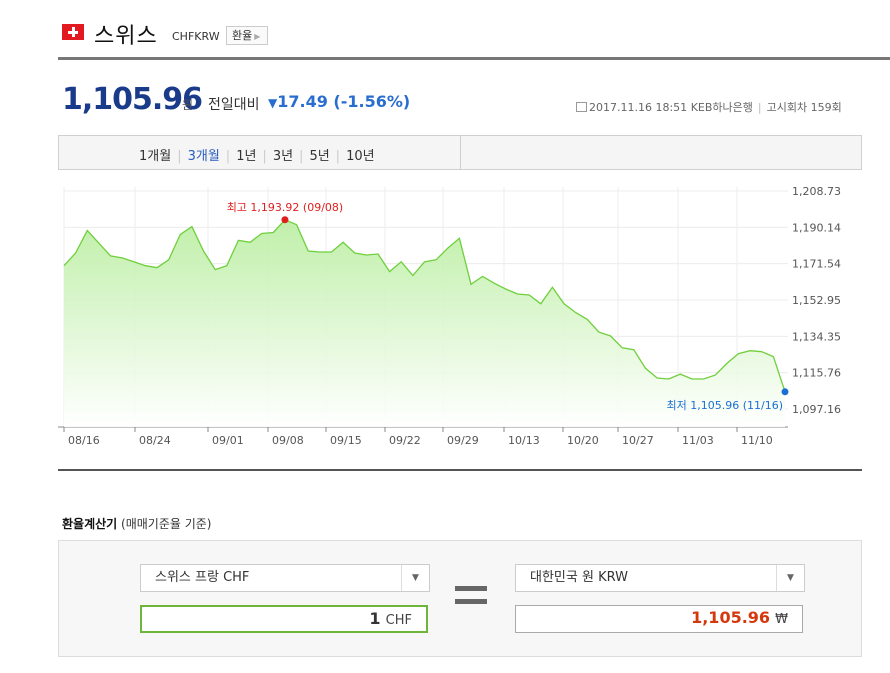  I want to click on y-tick-label: 1,152.95, so click(816, 300).